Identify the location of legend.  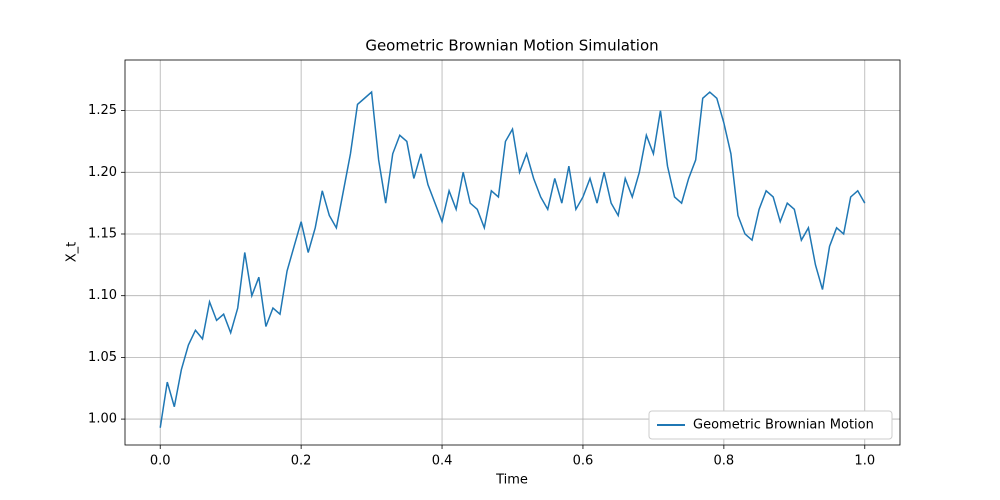
(770, 425).